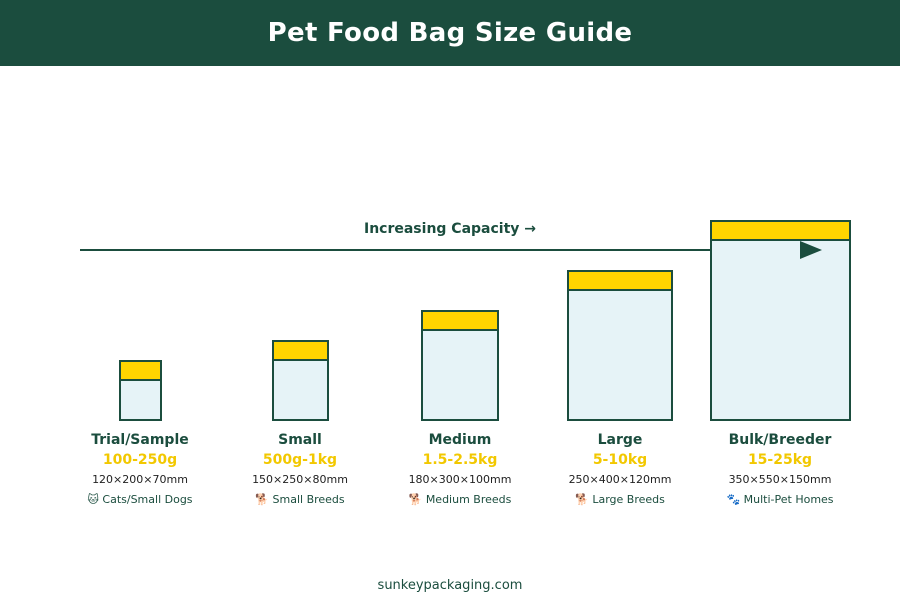 The image size is (900, 600). I want to click on bag-use: 🐕 Small Breeds, so click(300, 499).